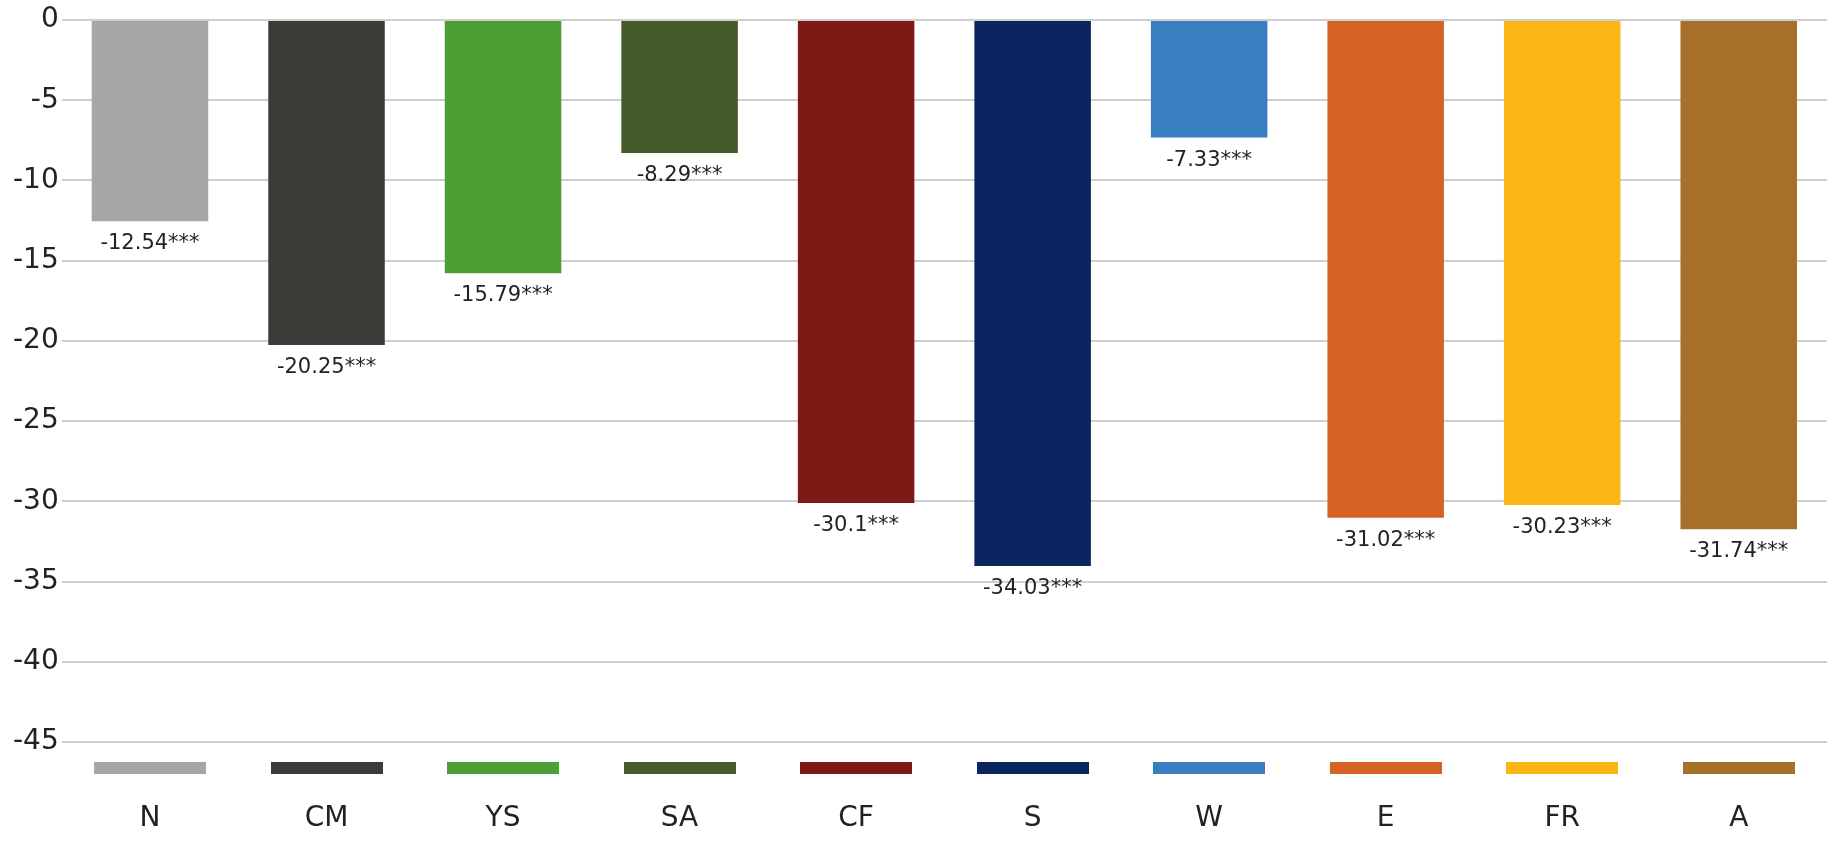 The height and width of the screenshot is (856, 1847). What do you see at coordinates (1562, 816) in the screenshot?
I see `legend-label: FR` at bounding box center [1562, 816].